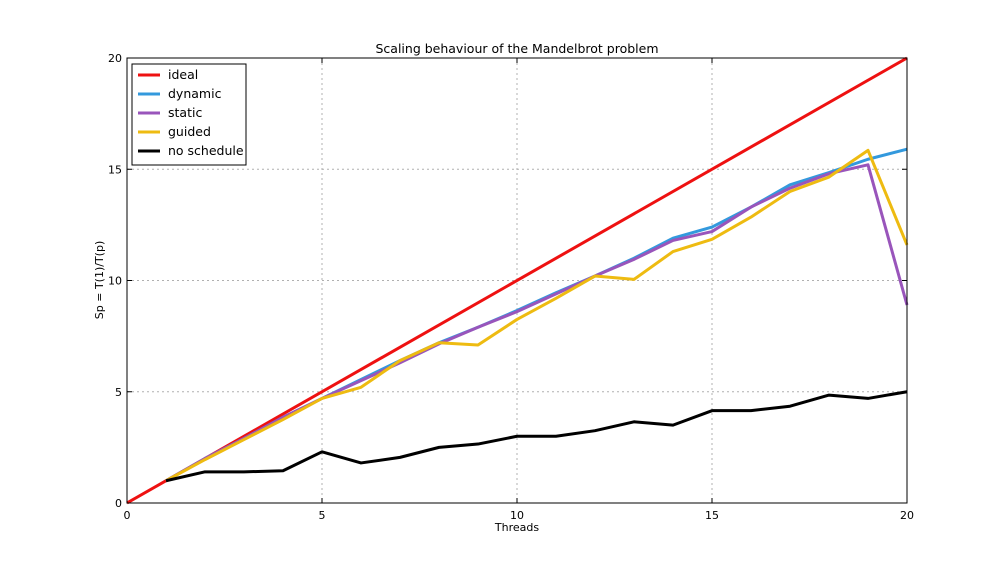  Describe the element at coordinates (907, 515) in the screenshot. I see `x-tick-label: 20` at that location.